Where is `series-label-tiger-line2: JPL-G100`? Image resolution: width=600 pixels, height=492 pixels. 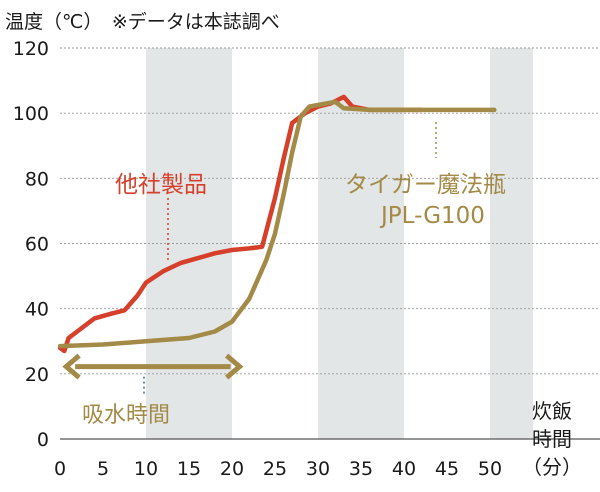 series-label-tiger-line2: JPL-G100 is located at coordinates (432, 216).